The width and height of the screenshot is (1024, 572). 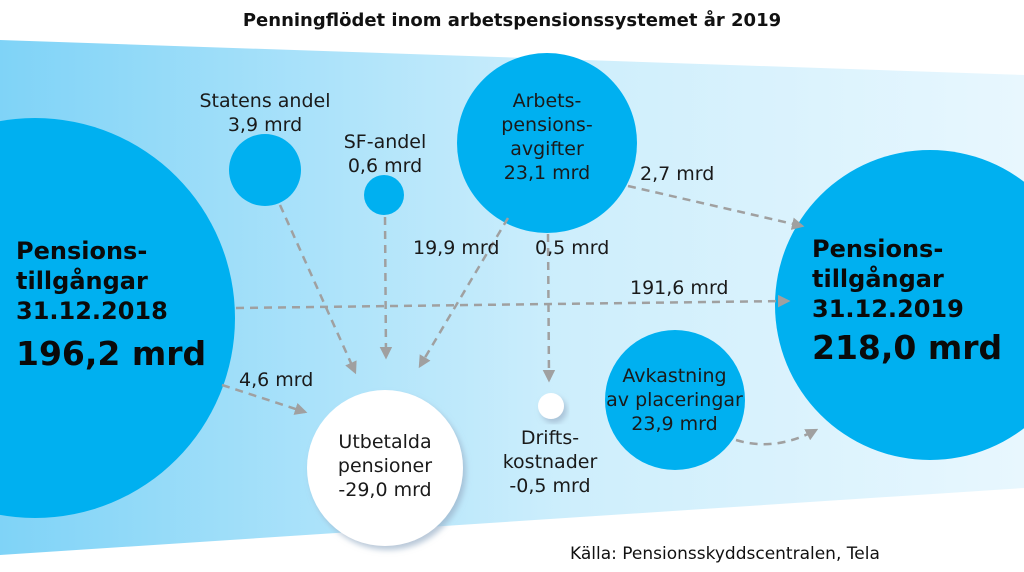 I want to click on operating-costs-line2: kostnader, so click(x=550, y=462).